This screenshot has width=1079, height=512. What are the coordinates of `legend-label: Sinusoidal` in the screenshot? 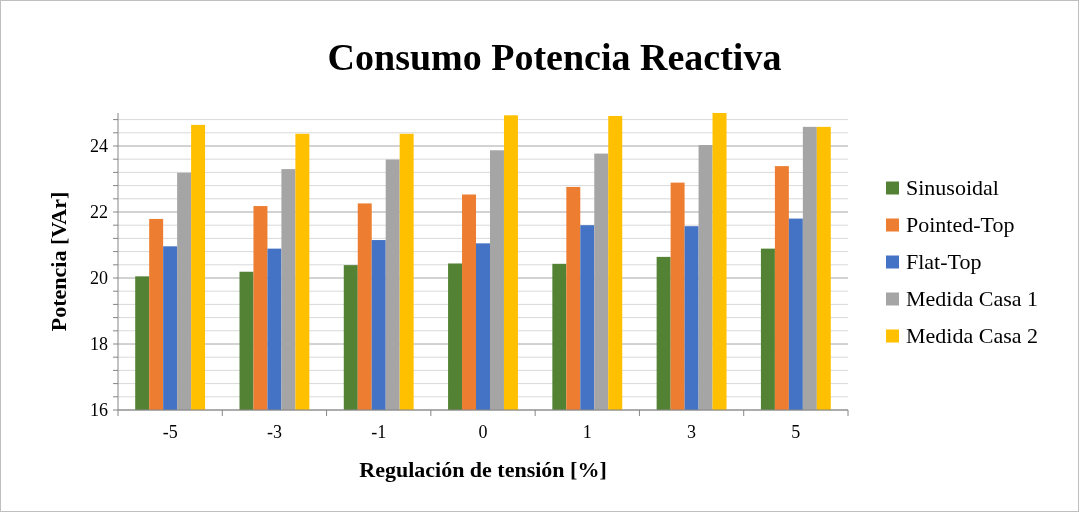 It's located at (952, 188).